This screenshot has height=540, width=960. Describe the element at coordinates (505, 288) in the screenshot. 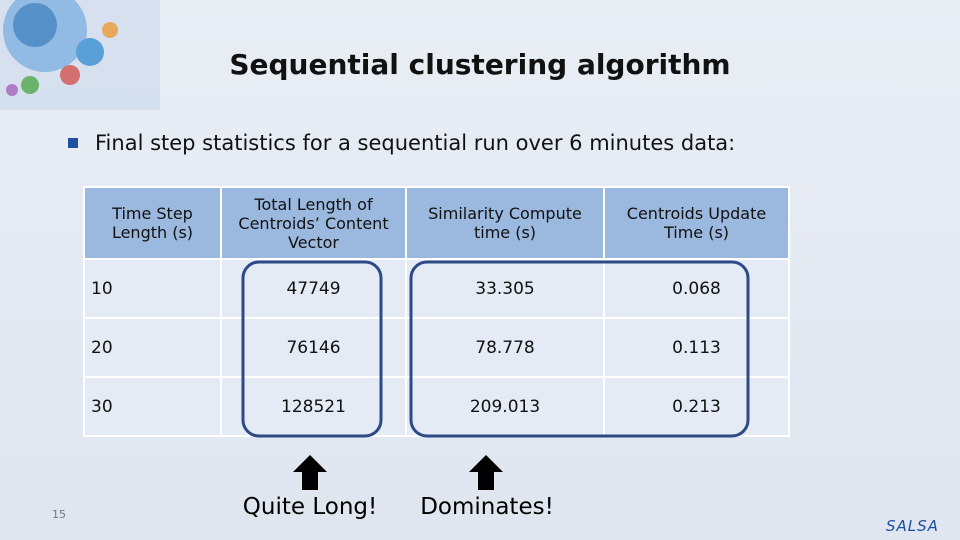

I see `body-cell: 33.305` at that location.